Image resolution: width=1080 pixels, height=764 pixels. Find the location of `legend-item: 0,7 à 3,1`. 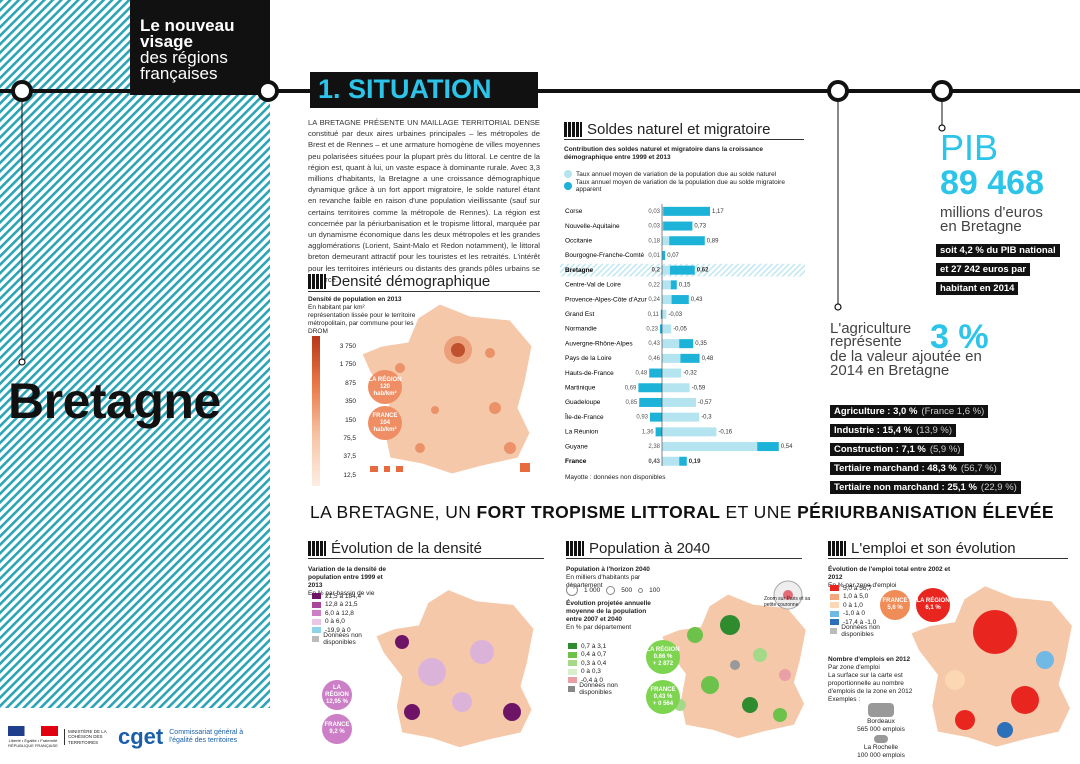

legend-item: 0,7 à 3,1 is located at coordinates (603, 646).